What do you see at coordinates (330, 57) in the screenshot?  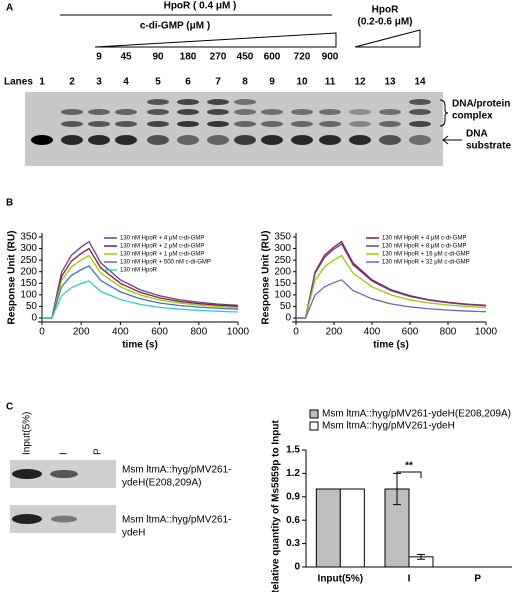 I see `concentration: 900` at bounding box center [330, 57].